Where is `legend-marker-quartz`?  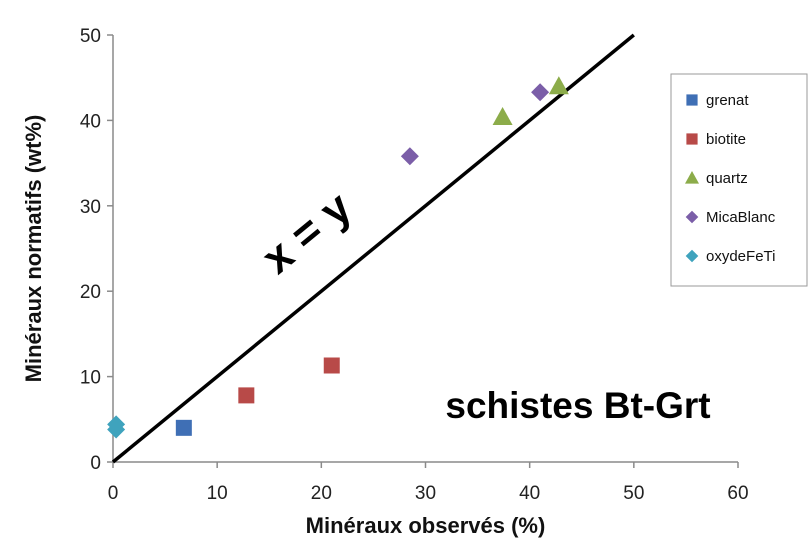
legend-marker-quartz is located at coordinates (692, 177).